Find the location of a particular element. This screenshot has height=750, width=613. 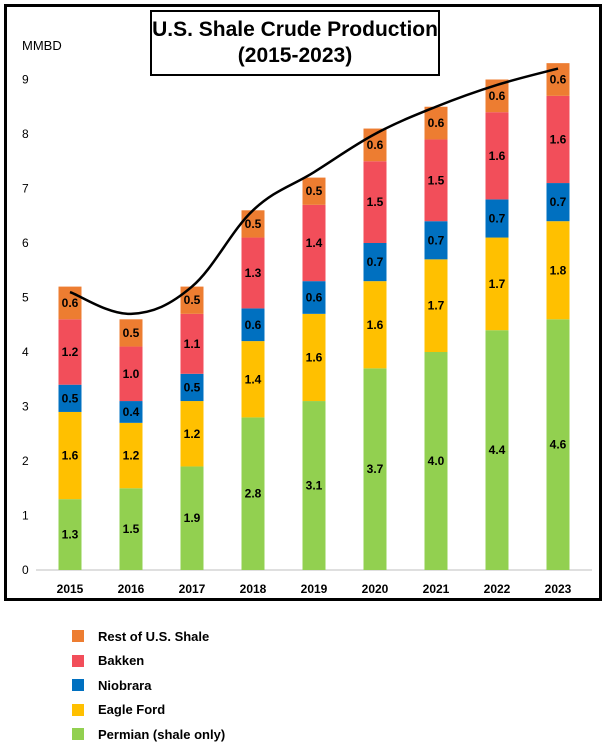

legend-item: Niobrara is located at coordinates (148, 685).